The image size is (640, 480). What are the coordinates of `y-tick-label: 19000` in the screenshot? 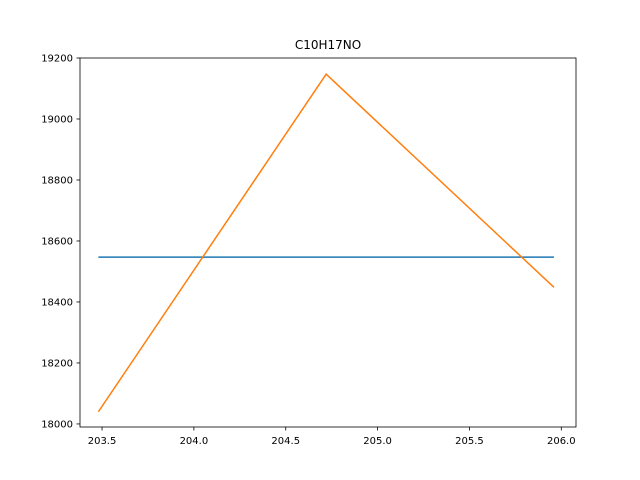 It's located at (57, 120).